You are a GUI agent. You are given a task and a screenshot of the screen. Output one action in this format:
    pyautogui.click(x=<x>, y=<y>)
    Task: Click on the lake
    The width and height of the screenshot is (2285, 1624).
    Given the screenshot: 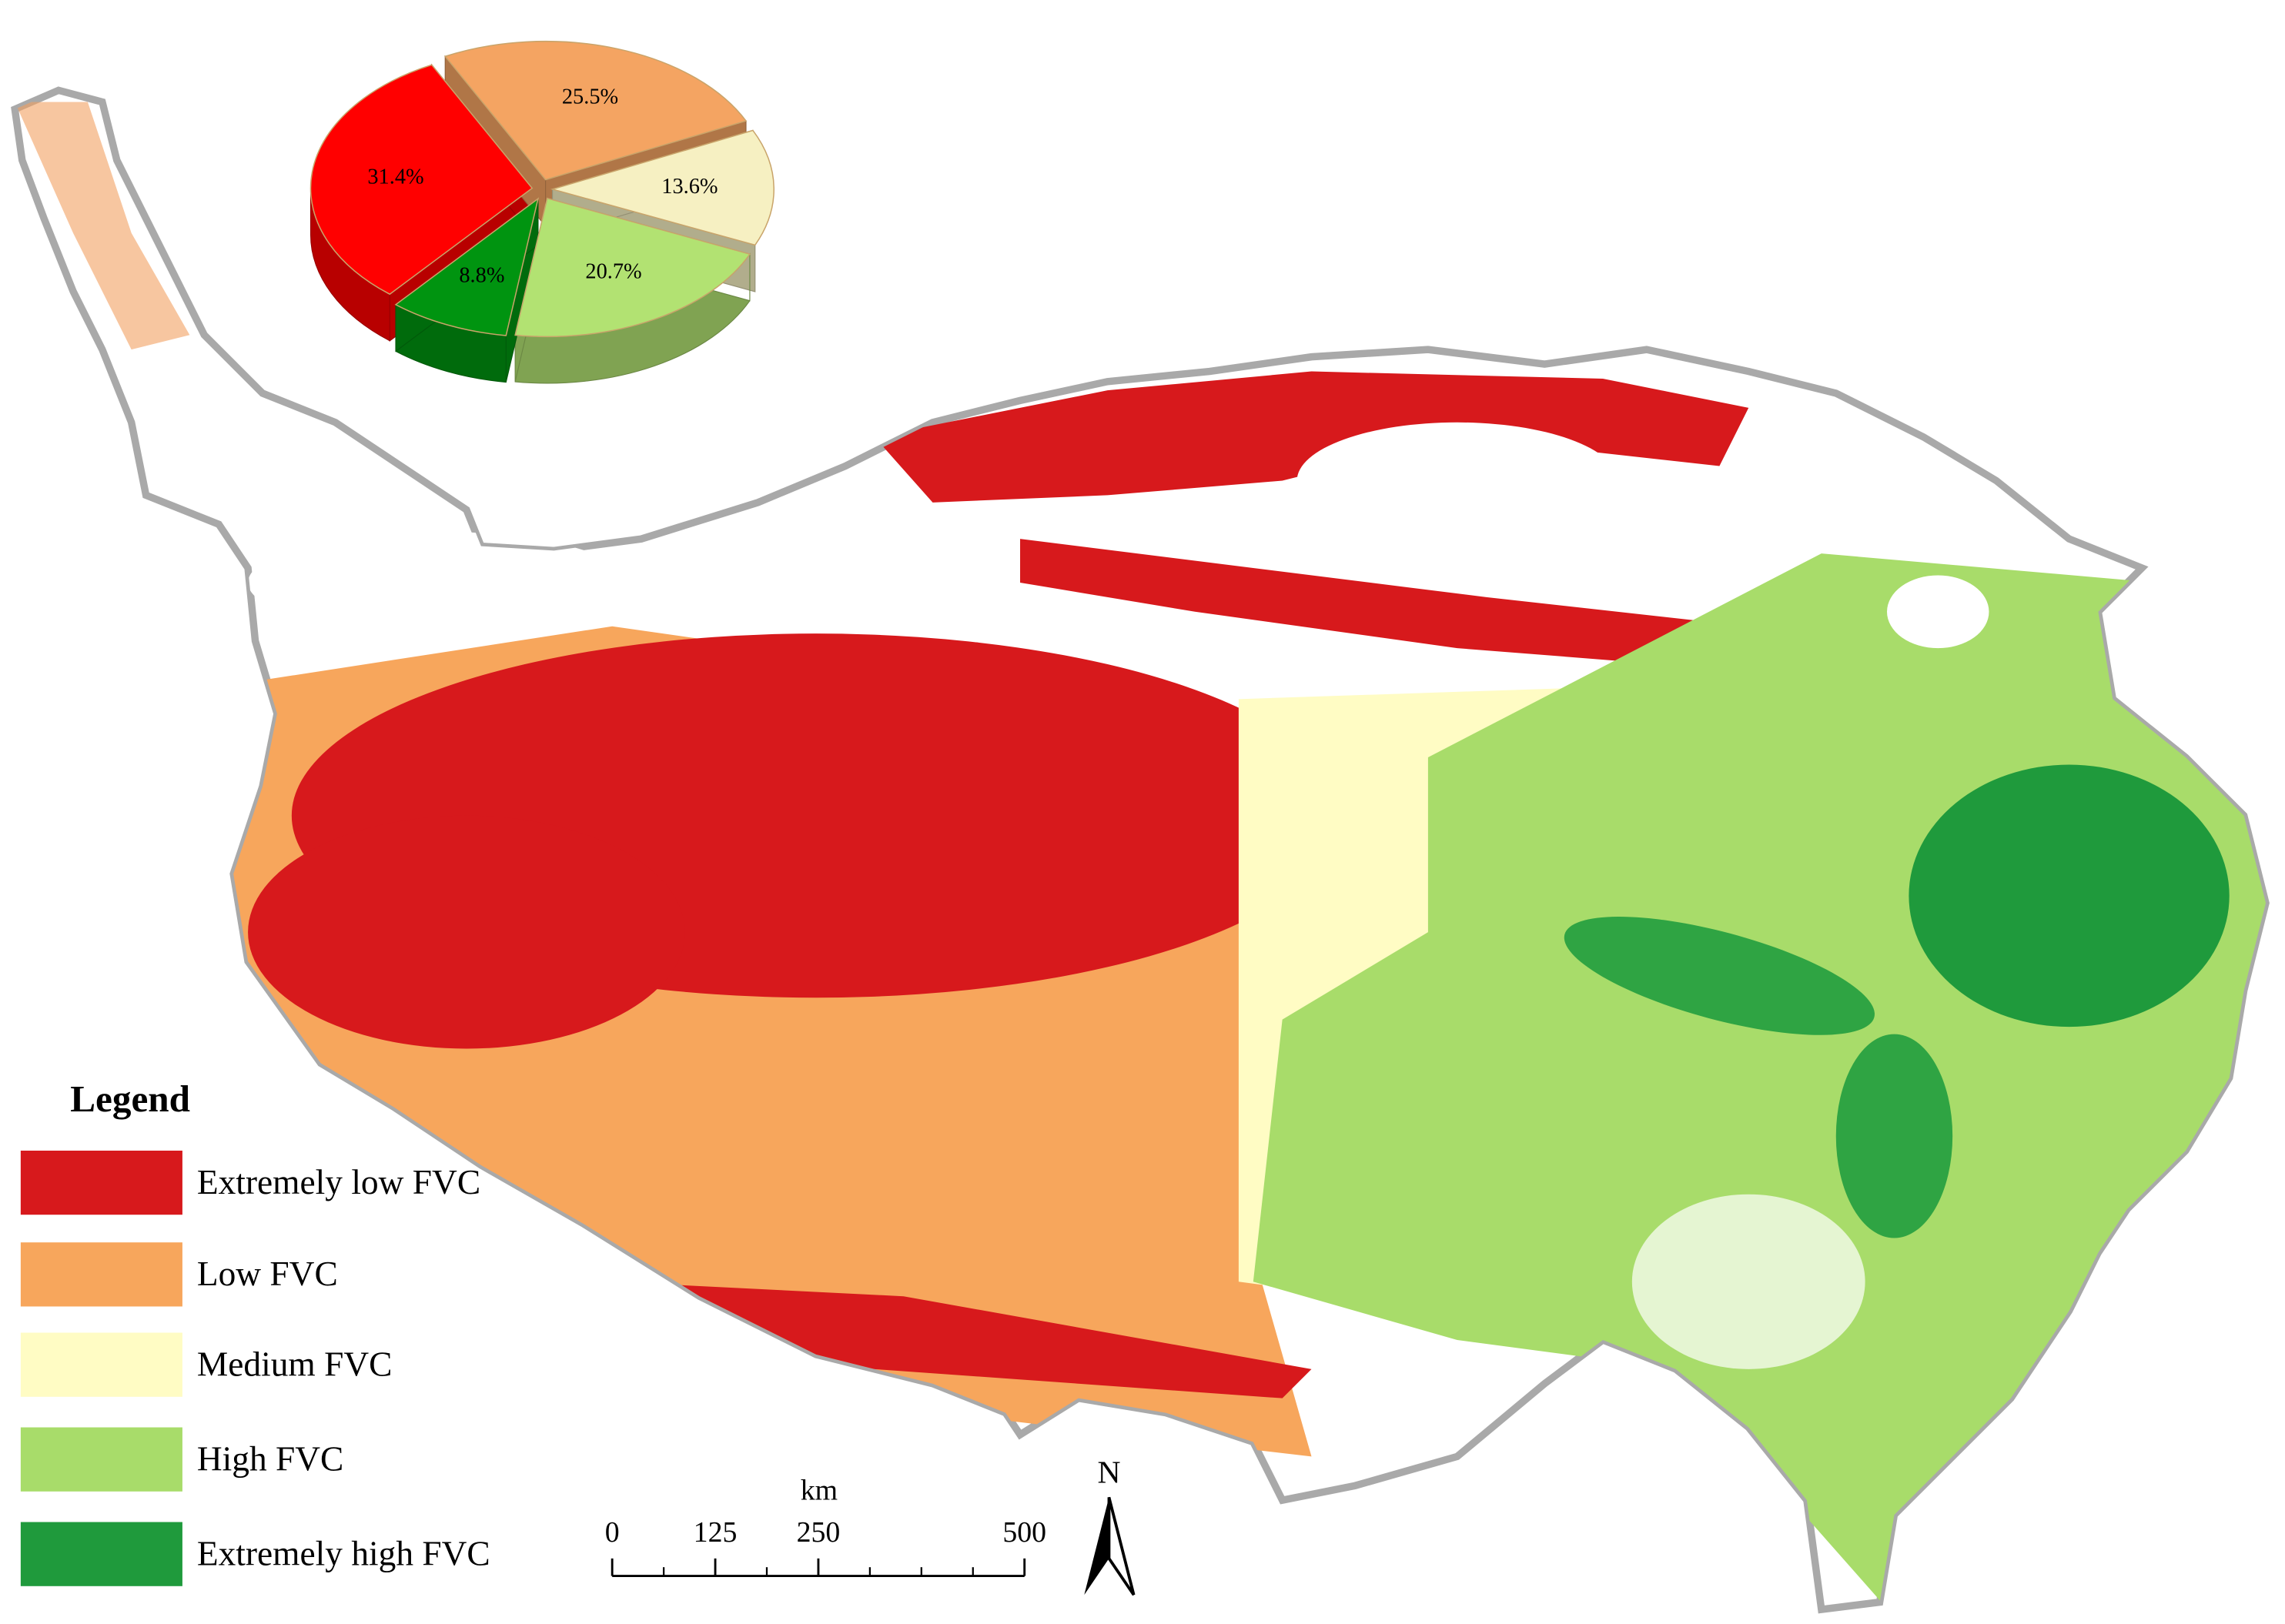 What is the action you would take?
    pyautogui.click(x=1938, y=612)
    